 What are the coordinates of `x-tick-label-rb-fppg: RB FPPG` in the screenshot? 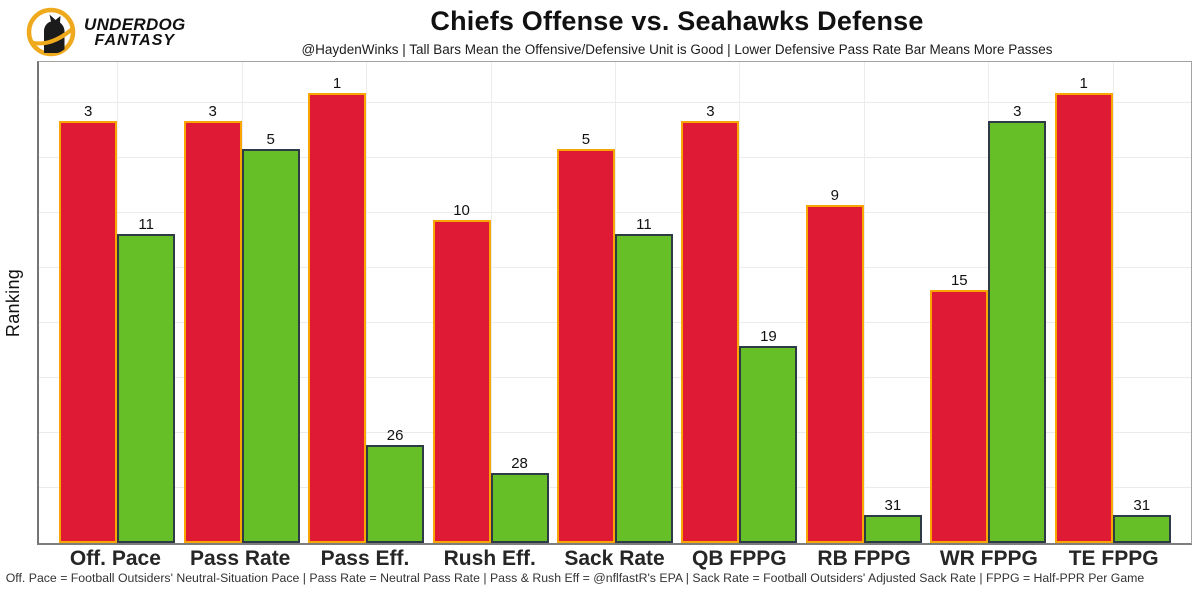 It's located at (864, 558).